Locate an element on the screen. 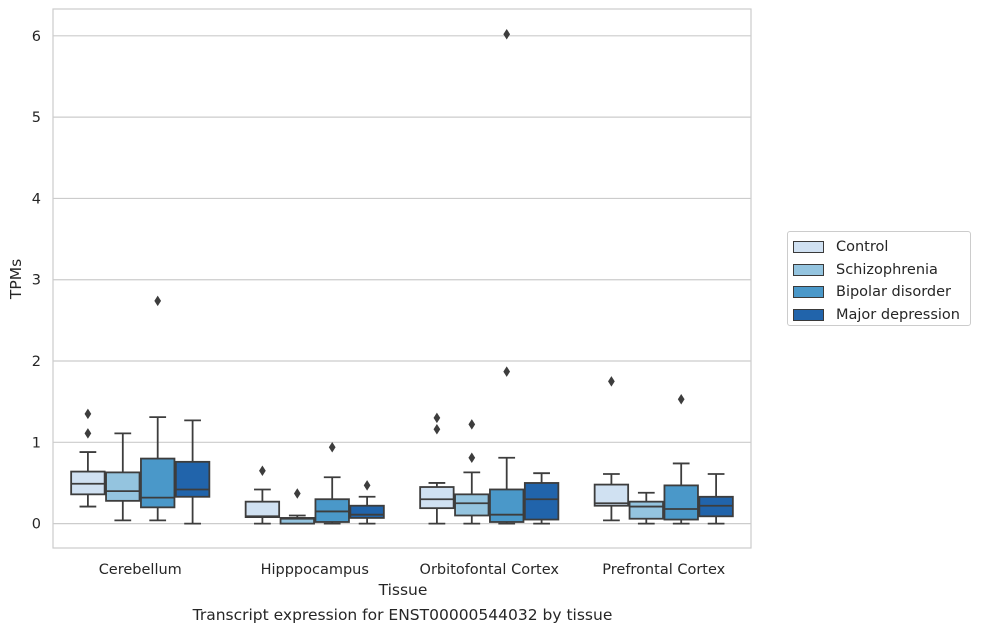 Image resolution: width=983 pixels, height=634 pixels. y-tick-label: 1 is located at coordinates (36, 443).